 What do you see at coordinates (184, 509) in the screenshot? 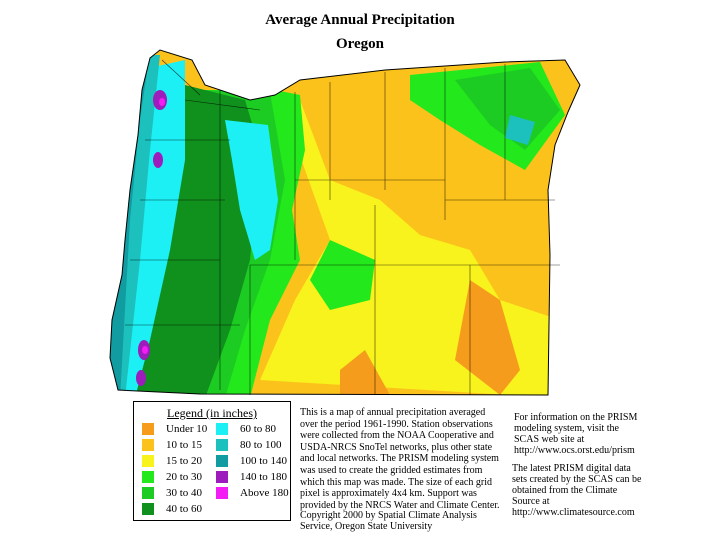
I see `legend-label: 40 to 60` at bounding box center [184, 509].